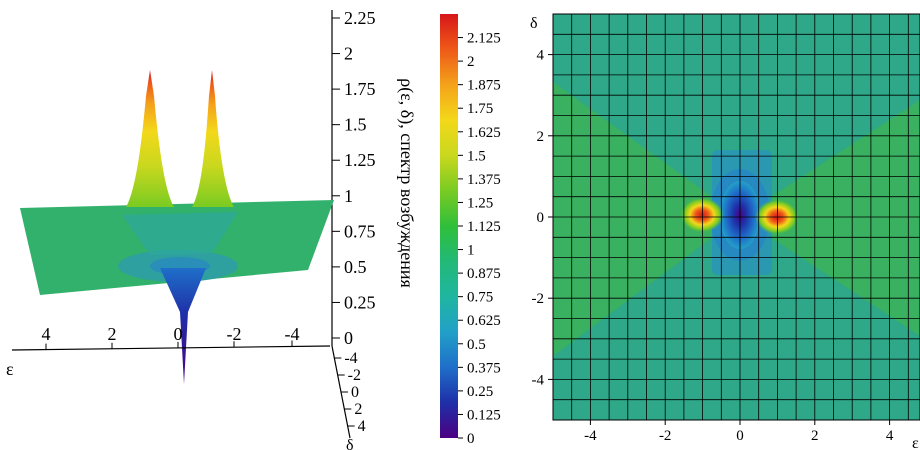 The height and width of the screenshot is (450, 920). Describe the element at coordinates (480, 298) in the screenshot. I see `colorbar-tick-label: 0.75` at that location.